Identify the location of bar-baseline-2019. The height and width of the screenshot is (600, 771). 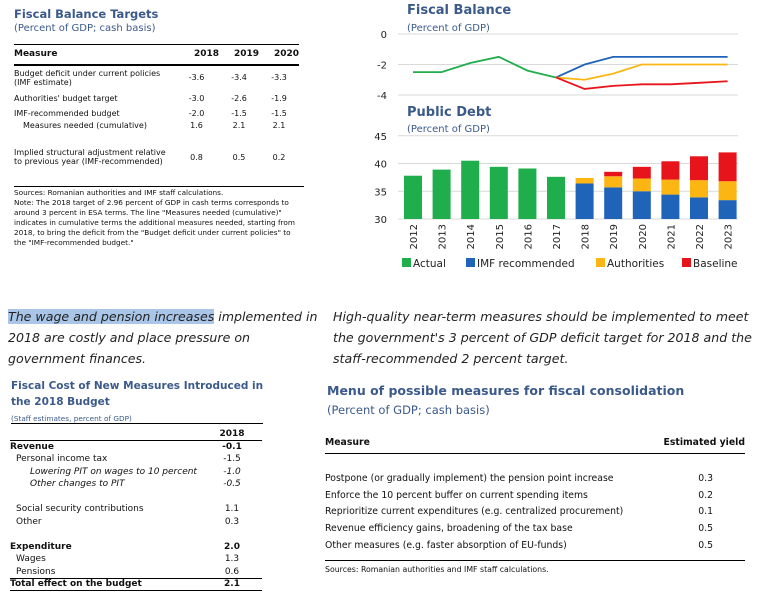
(613, 174).